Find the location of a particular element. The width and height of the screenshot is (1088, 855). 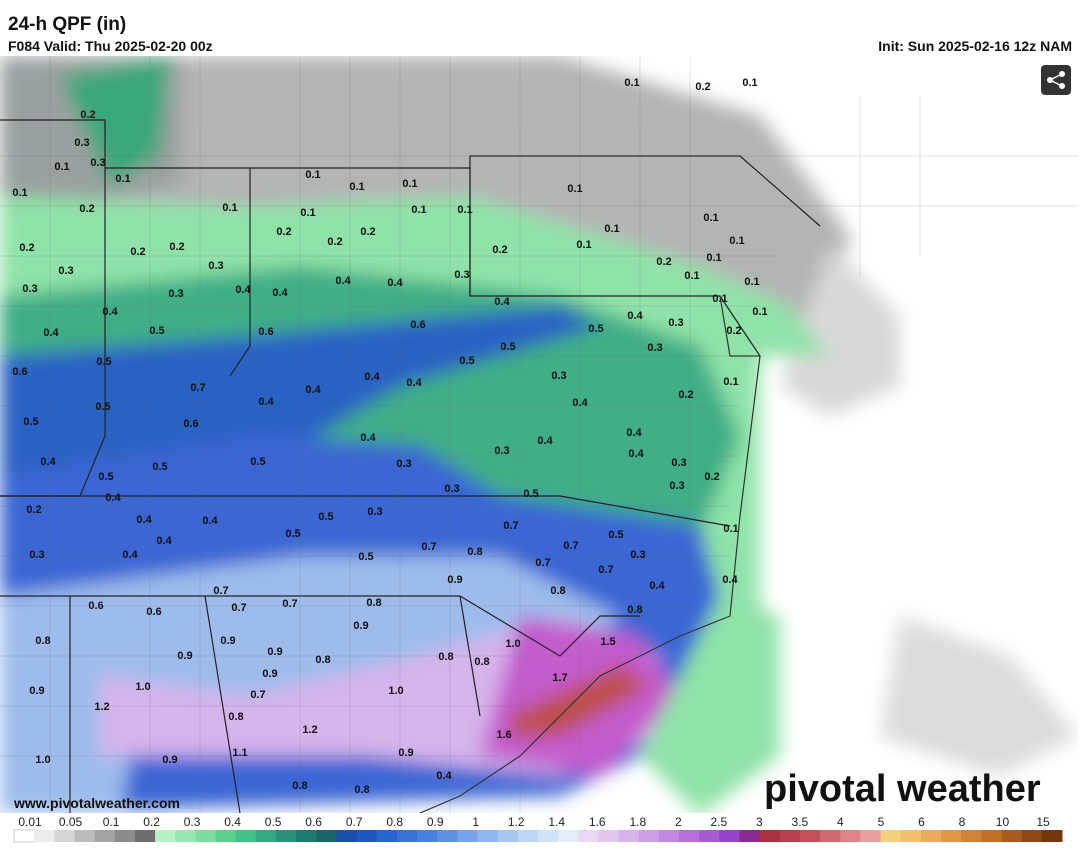

colorbar-label: 1.2 is located at coordinates (516, 822).